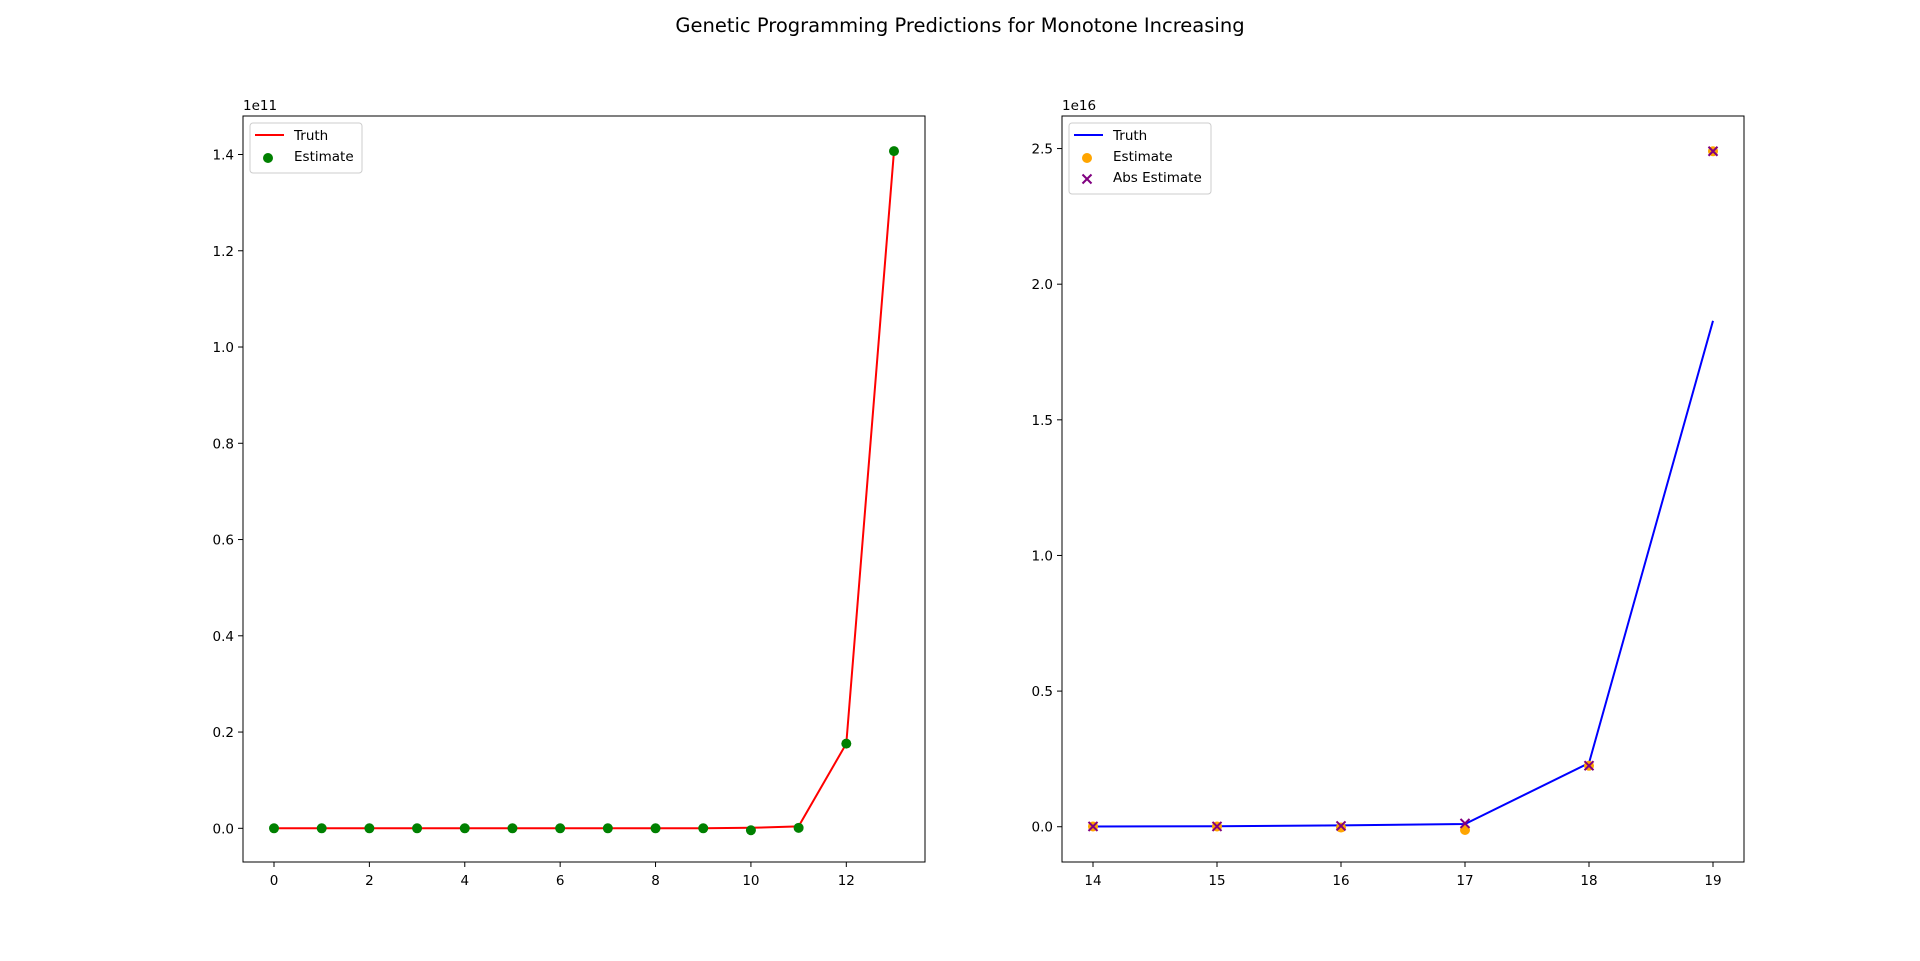 The height and width of the screenshot is (961, 1920). I want to click on y-offset-label: 1e16, so click(1079, 106).